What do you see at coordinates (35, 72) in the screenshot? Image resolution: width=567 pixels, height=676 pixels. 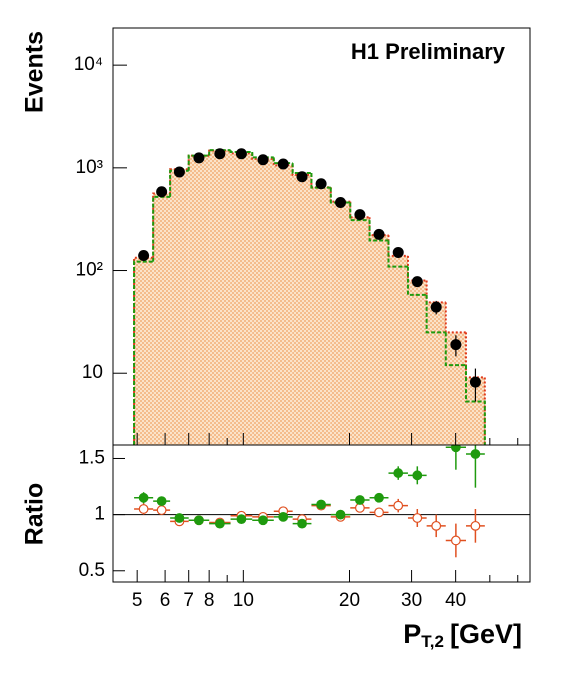 I see `y-axis-label: Events` at bounding box center [35, 72].